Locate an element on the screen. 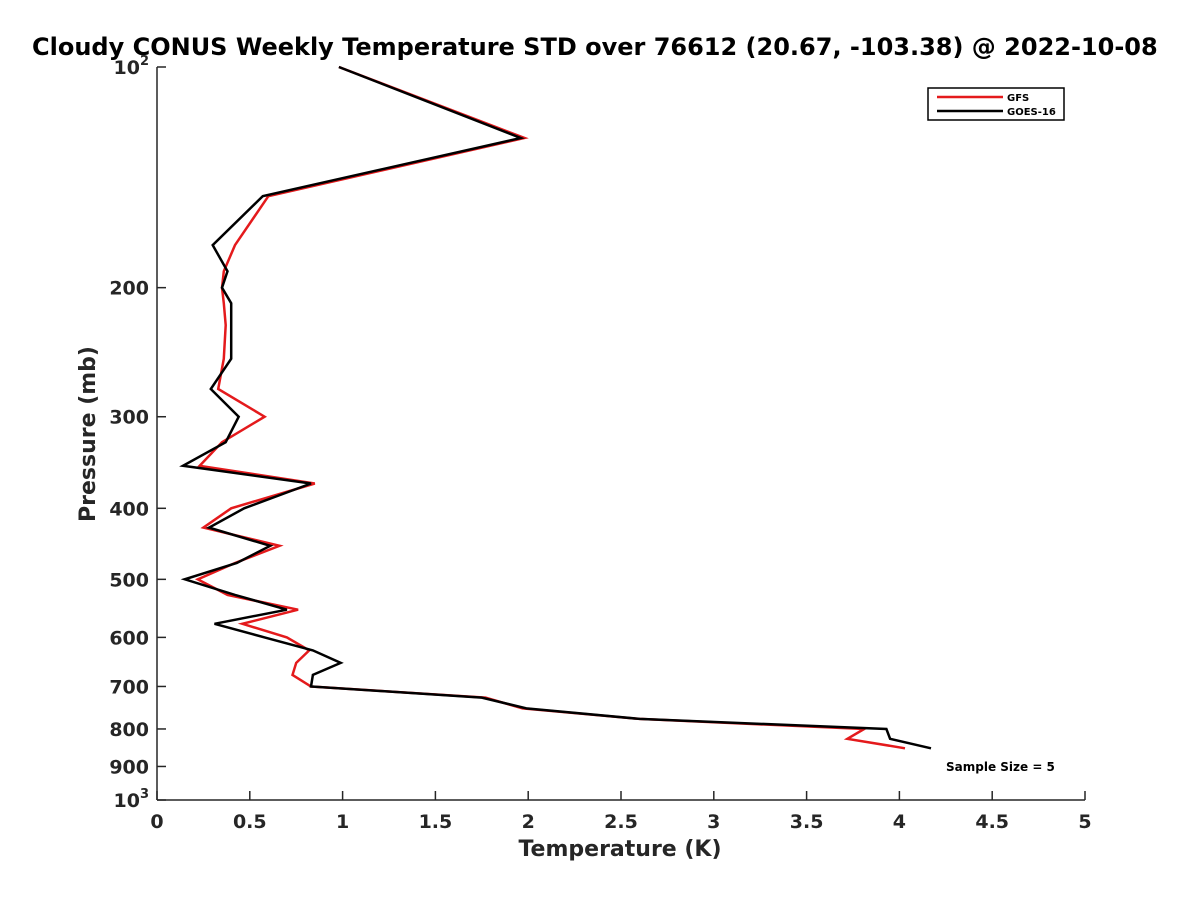 The height and width of the screenshot is (900, 1200). x-tick-label: 2 is located at coordinates (528, 822).